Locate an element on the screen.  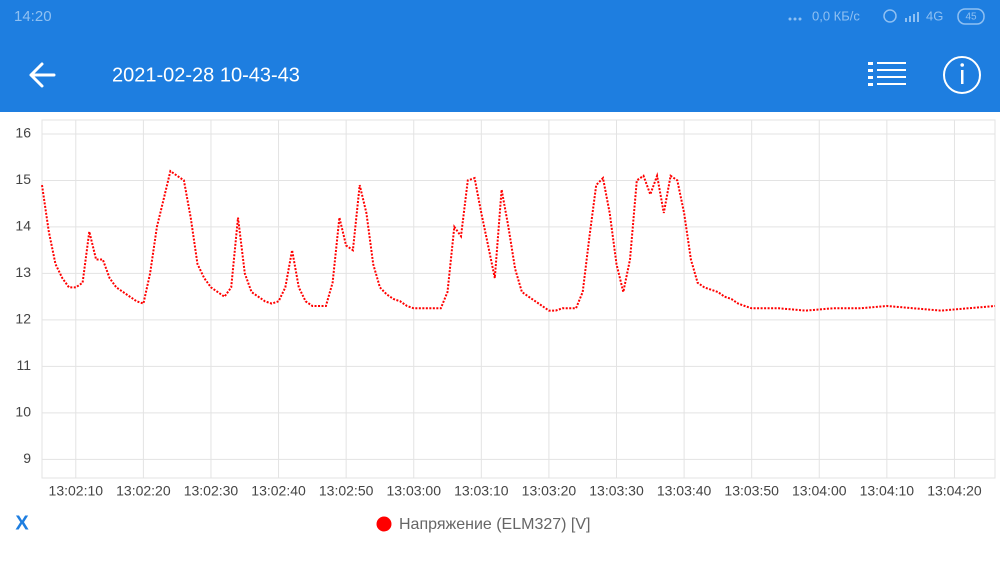
x-button: X is located at coordinates (22, 523).